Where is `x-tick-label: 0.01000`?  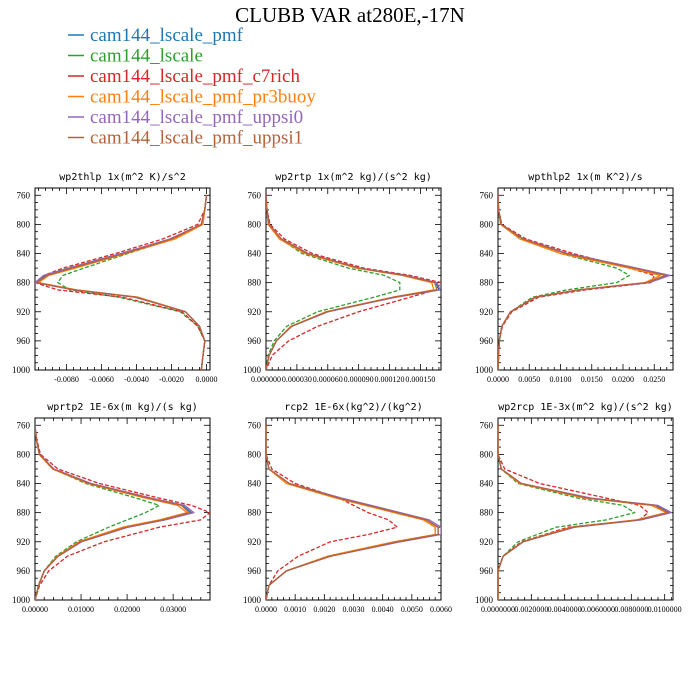
x-tick-label: 0.01000 is located at coordinates (81, 609).